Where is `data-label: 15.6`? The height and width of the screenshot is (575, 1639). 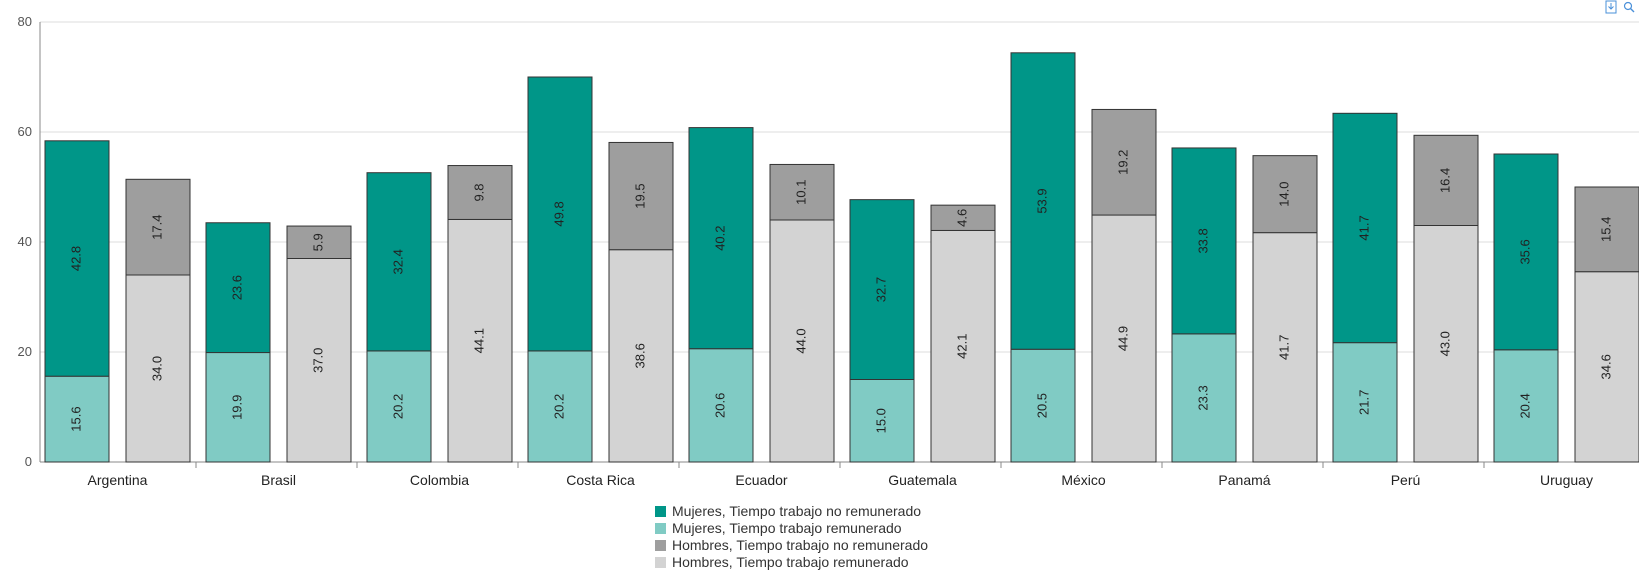
data-label: 15.6 is located at coordinates (75, 418).